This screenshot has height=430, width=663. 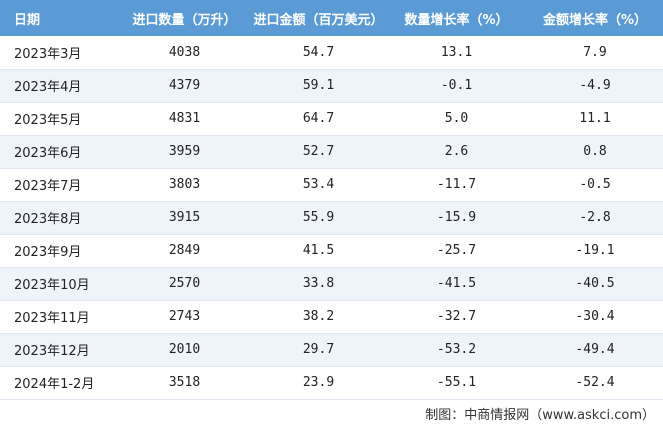 I want to click on cell-quantity-growth: 2.6, so click(x=456, y=152).